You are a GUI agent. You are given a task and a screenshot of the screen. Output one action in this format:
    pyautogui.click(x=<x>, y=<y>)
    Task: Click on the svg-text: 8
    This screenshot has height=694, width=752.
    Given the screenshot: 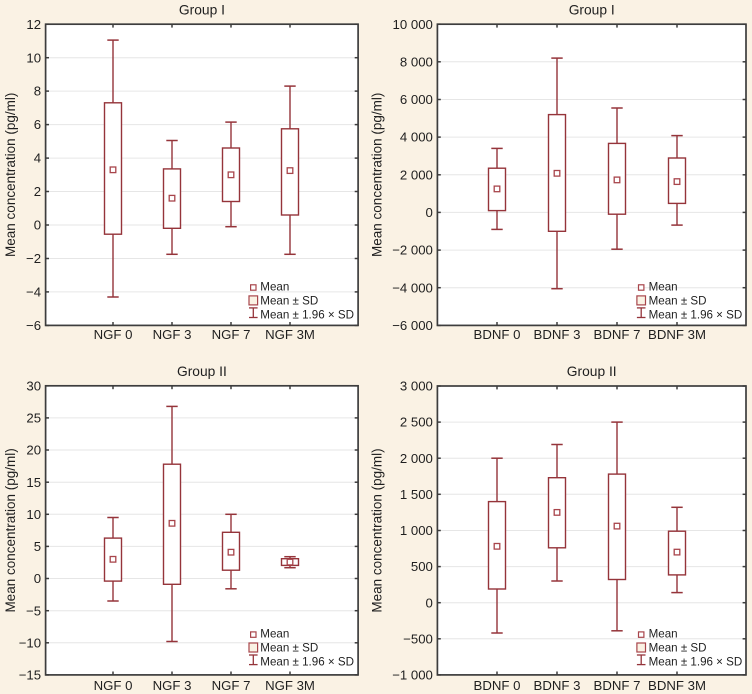 What is the action you would take?
    pyautogui.click(x=37, y=91)
    